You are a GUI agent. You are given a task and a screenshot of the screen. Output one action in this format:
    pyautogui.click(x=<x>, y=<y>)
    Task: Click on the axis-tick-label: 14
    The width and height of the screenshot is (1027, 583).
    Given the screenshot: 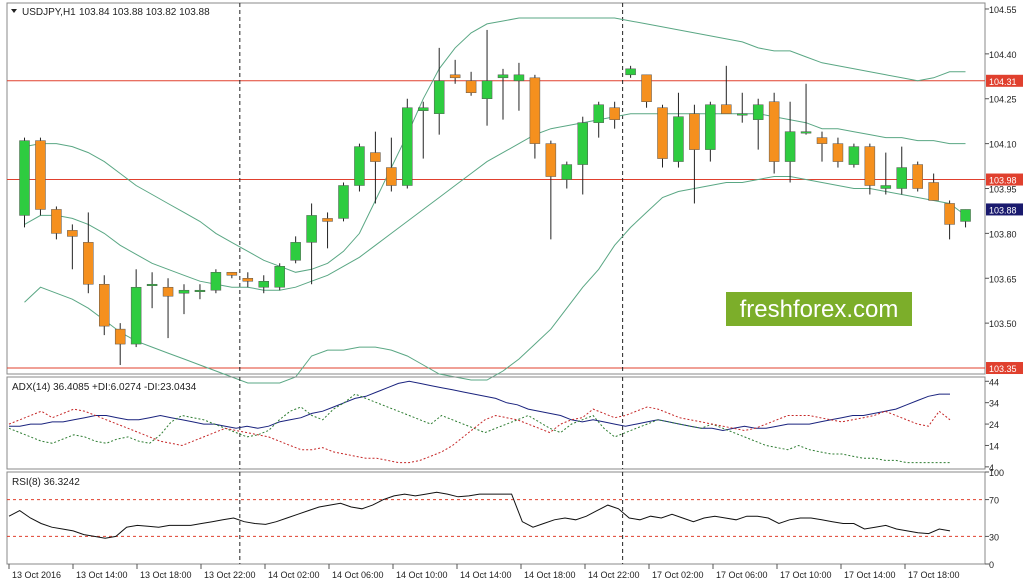 What is the action you would take?
    pyautogui.click(x=994, y=446)
    